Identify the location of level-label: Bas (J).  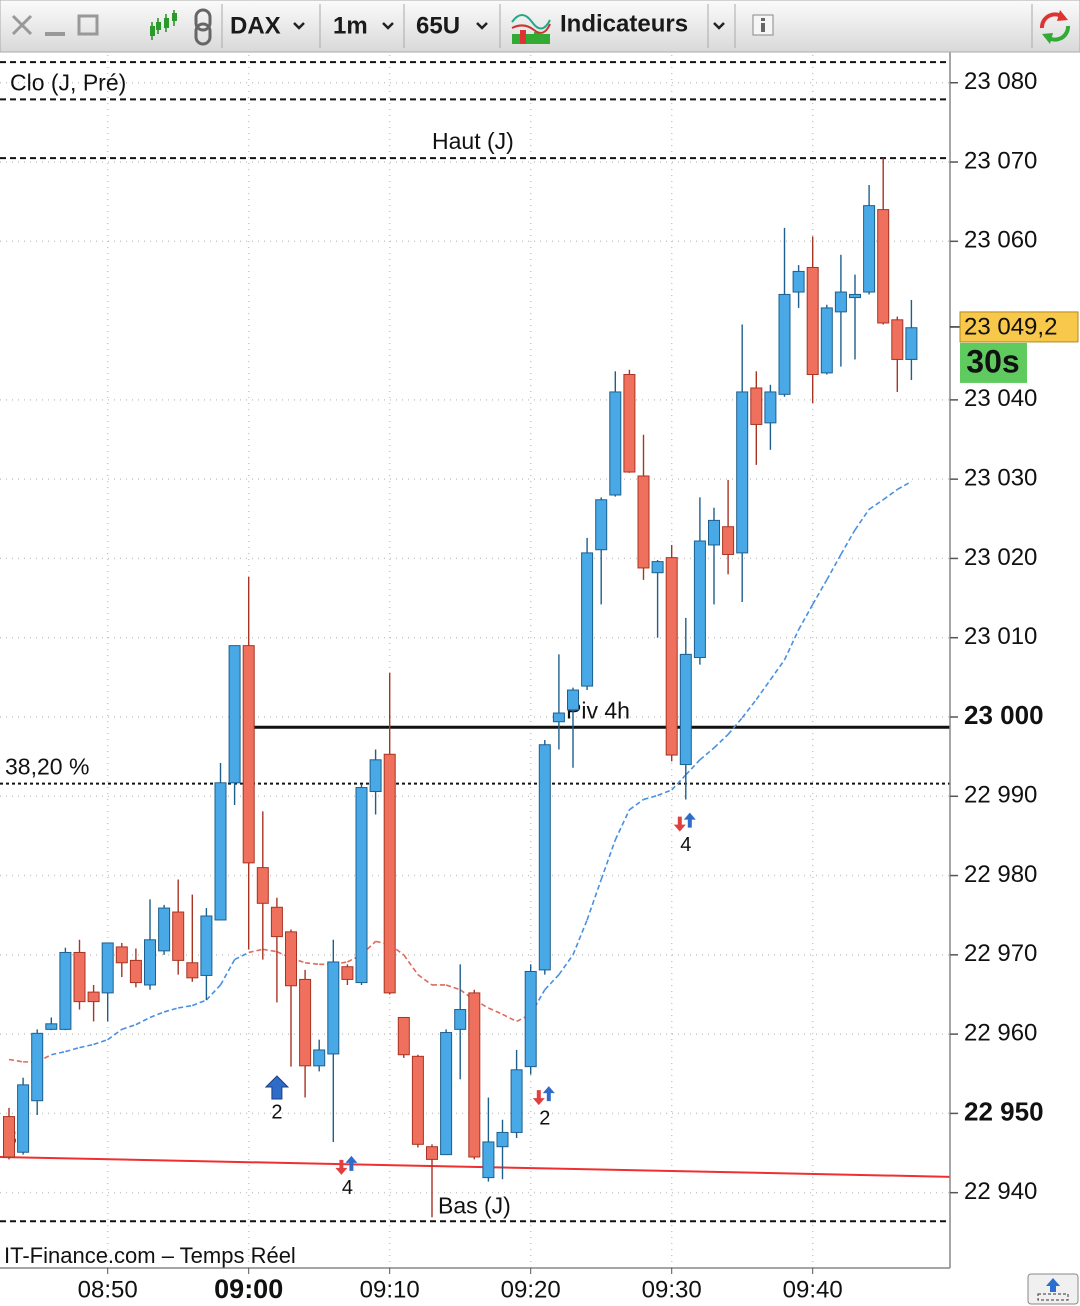
(474, 1205).